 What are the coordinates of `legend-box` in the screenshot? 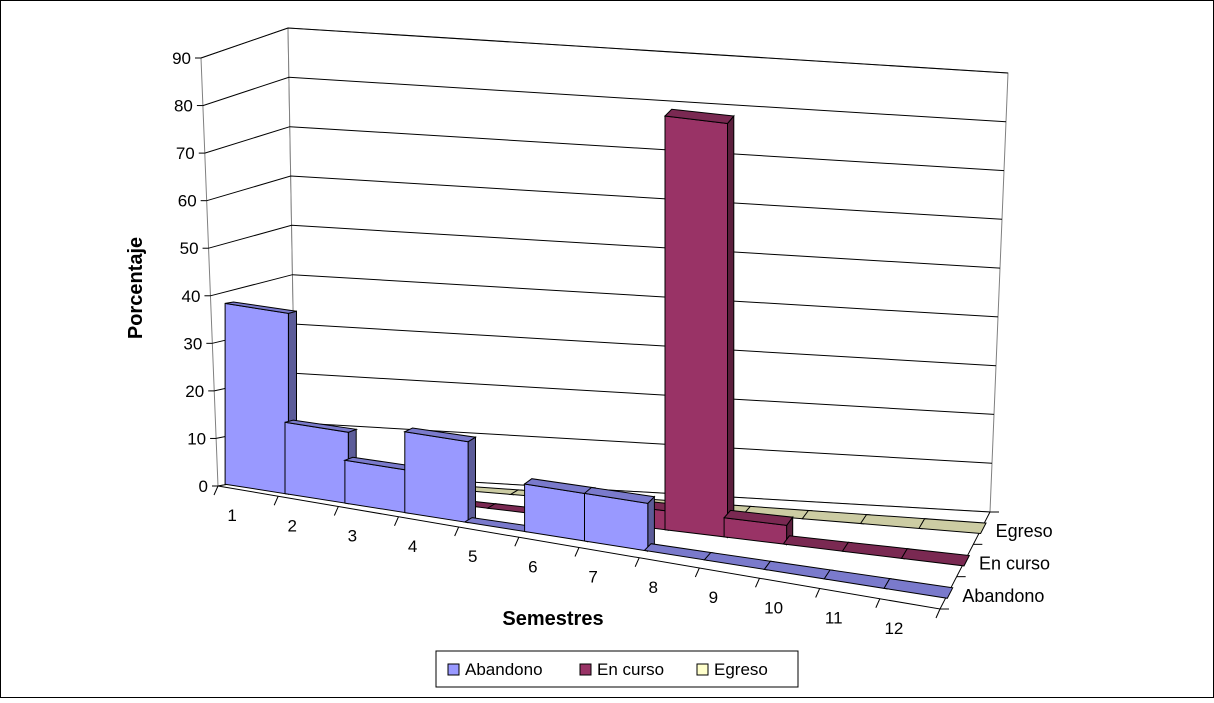 It's located at (617, 669).